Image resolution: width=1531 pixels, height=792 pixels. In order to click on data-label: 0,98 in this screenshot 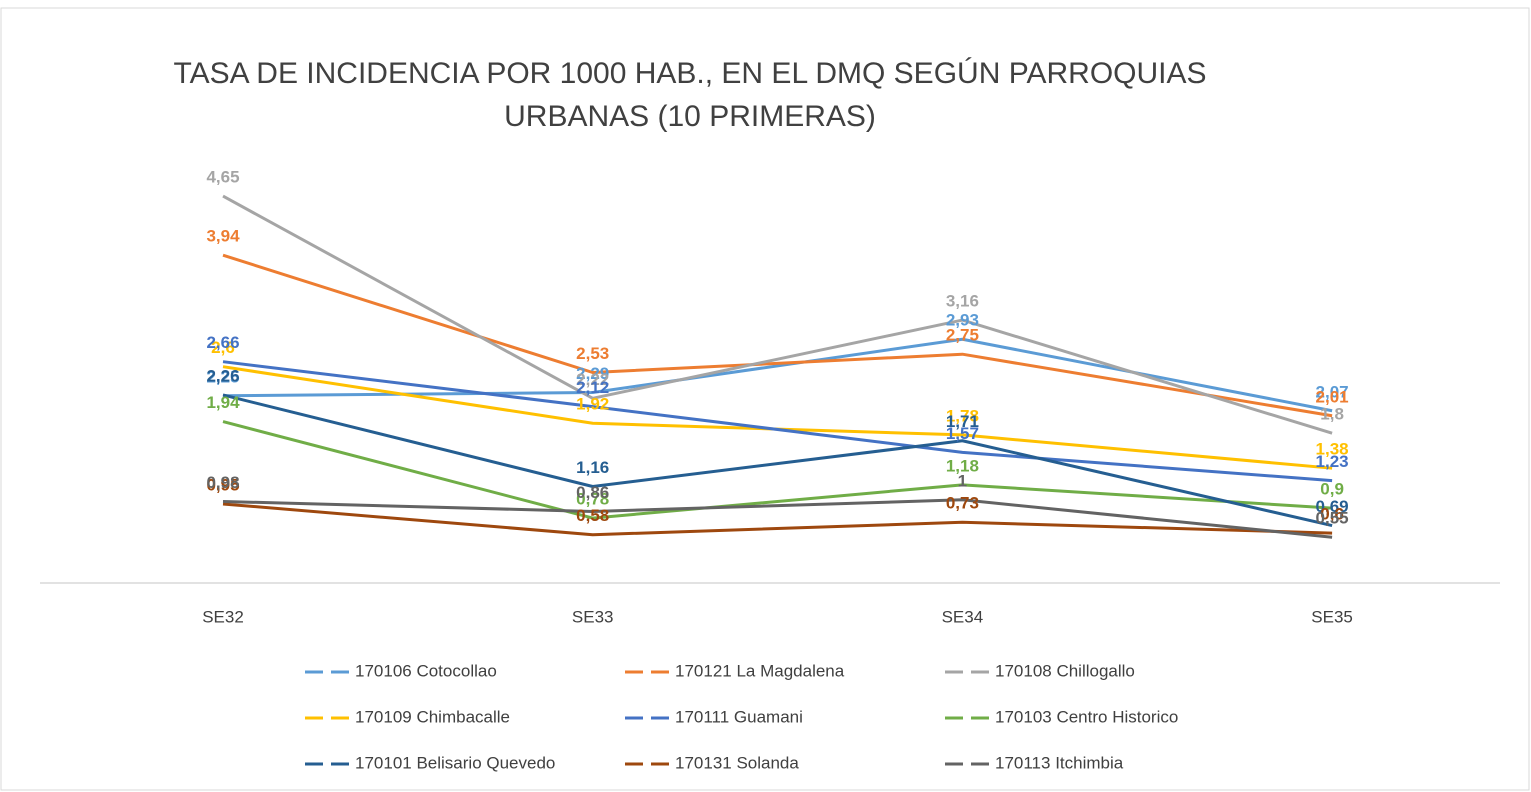, I will do `click(222, 482)`.